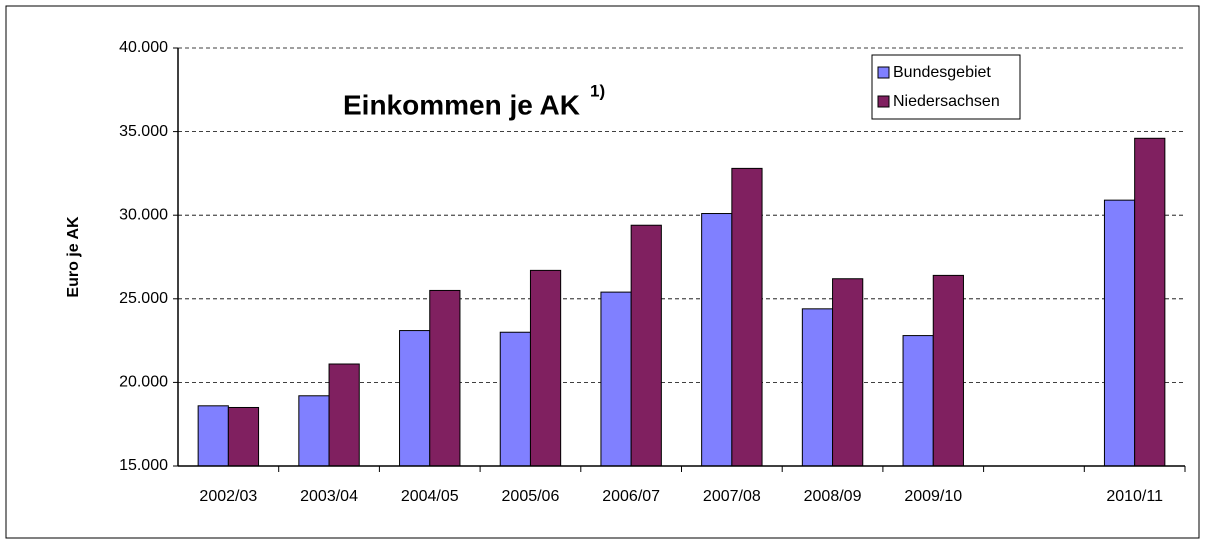 The width and height of the screenshot is (1205, 544). I want to click on y-axis-label: Euro je AK, so click(73, 257).